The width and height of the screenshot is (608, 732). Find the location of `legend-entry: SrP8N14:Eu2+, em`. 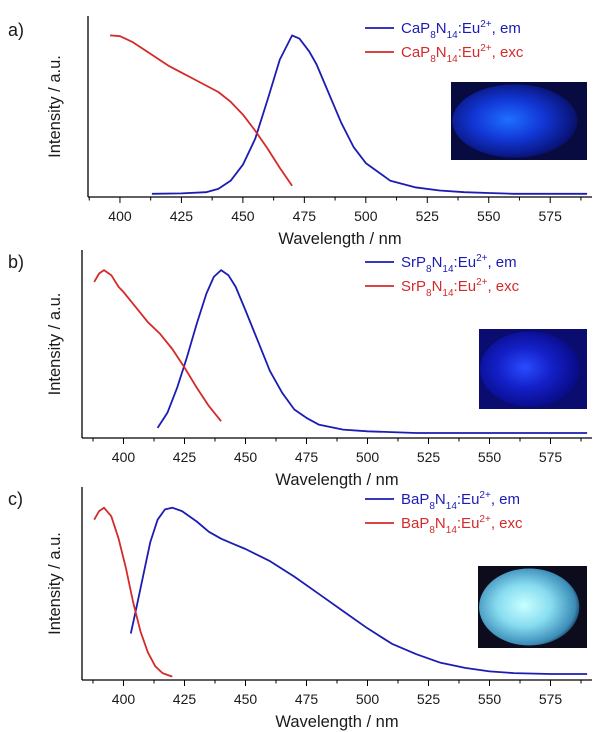

legend-entry: SrP8N14:Eu2+, em is located at coordinates (459, 264).